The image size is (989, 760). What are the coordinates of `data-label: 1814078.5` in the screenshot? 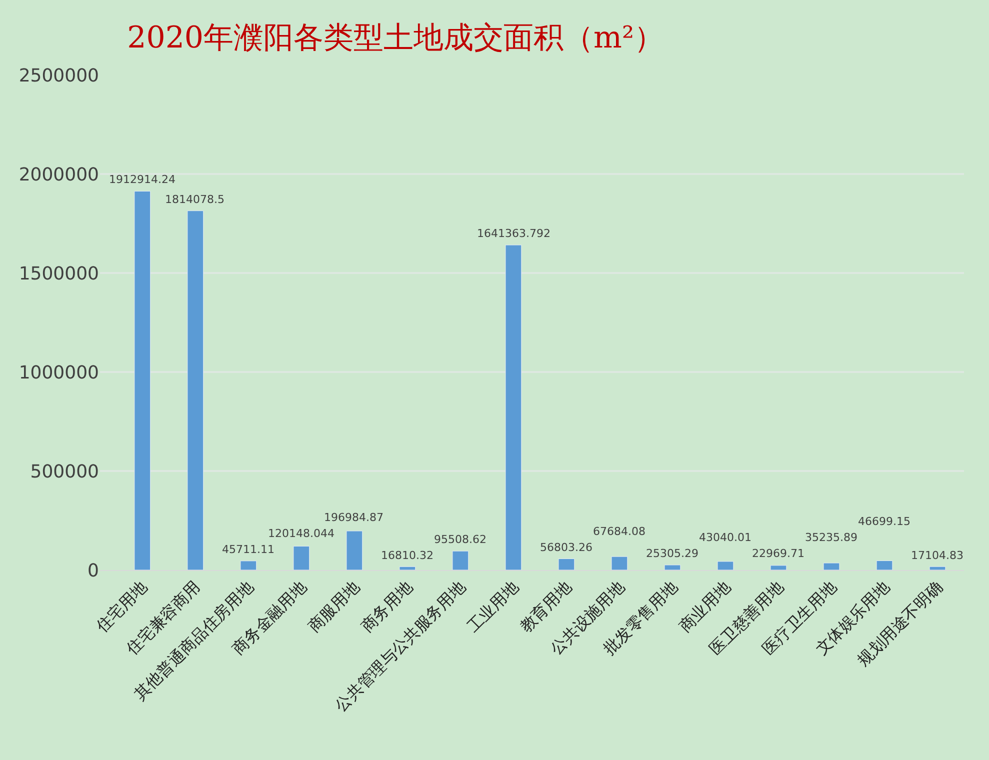 It's located at (194, 199).